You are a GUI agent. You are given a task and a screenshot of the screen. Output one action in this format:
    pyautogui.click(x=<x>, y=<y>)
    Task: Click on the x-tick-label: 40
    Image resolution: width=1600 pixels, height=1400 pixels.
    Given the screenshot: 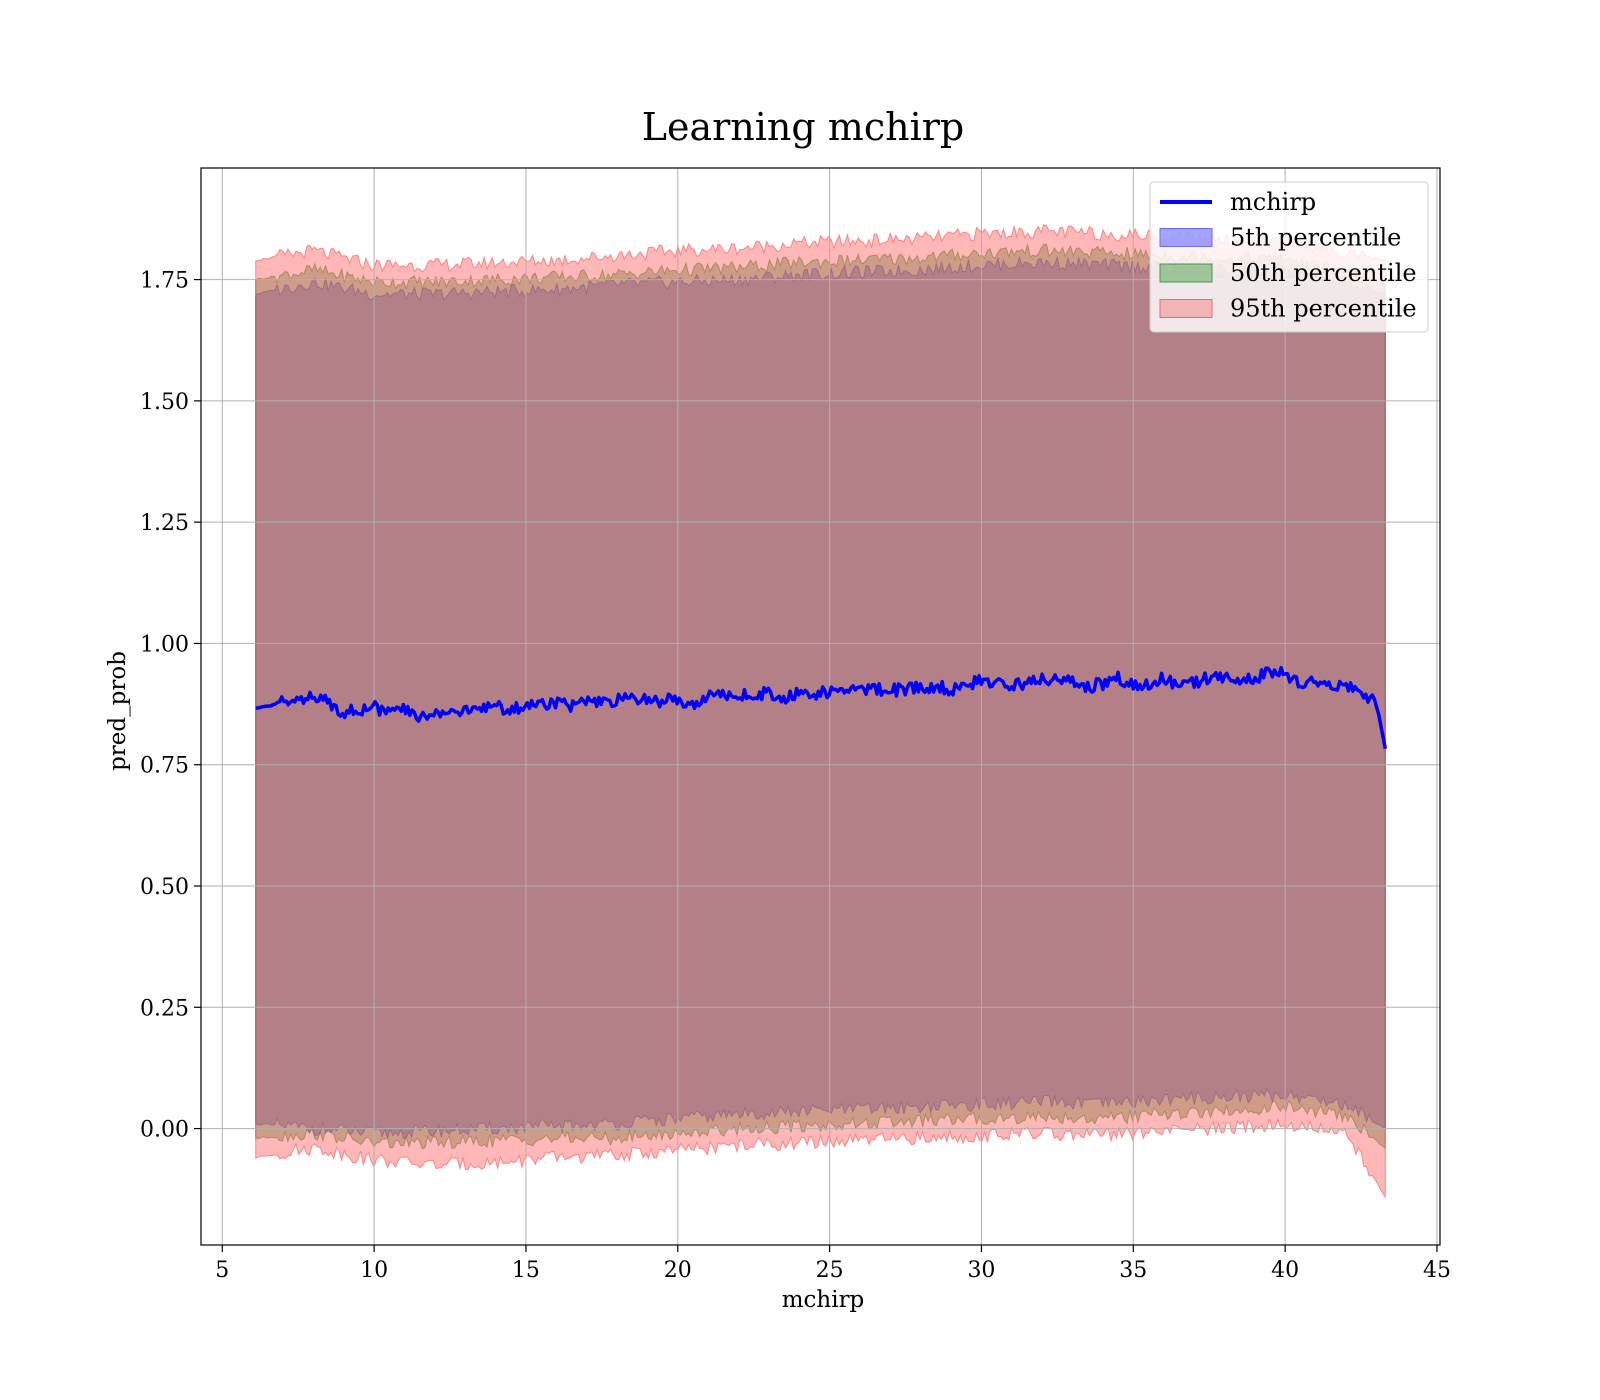 What is the action you would take?
    pyautogui.click(x=1285, y=1270)
    